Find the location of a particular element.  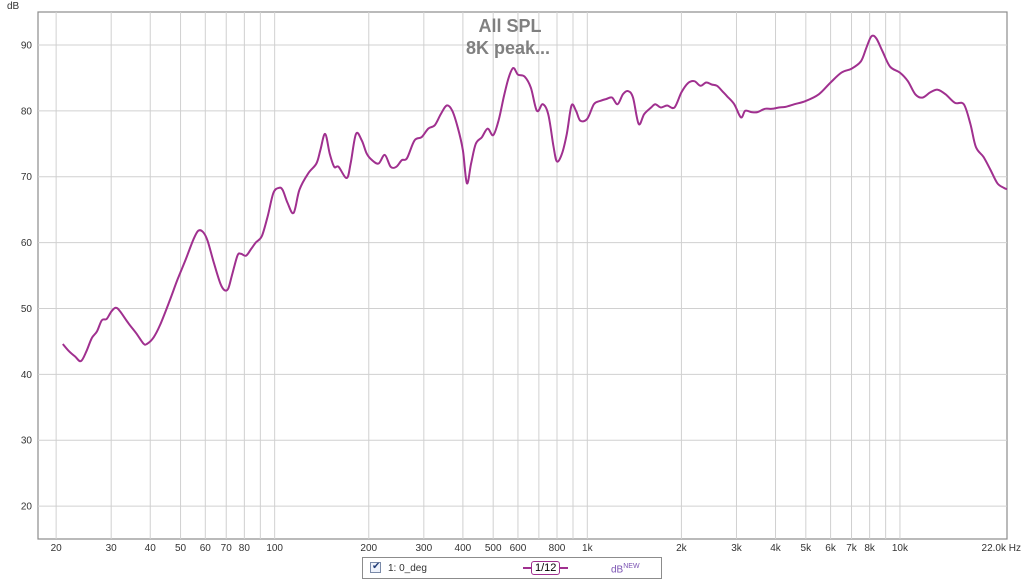

x-tick-label: 7k is located at coordinates (852, 548).